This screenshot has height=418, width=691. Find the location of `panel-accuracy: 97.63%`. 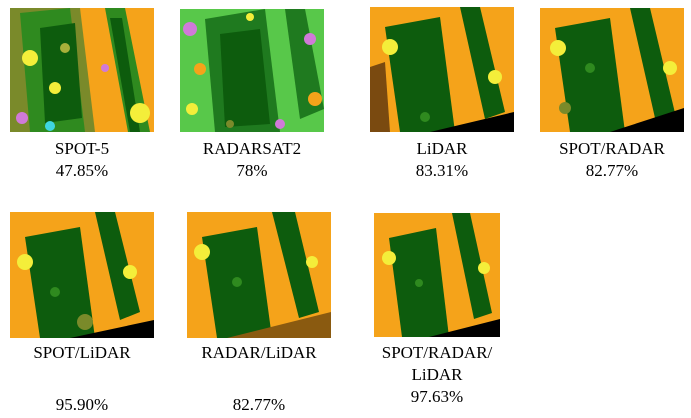

panel-accuracy: 97.63% is located at coordinates (437, 396).